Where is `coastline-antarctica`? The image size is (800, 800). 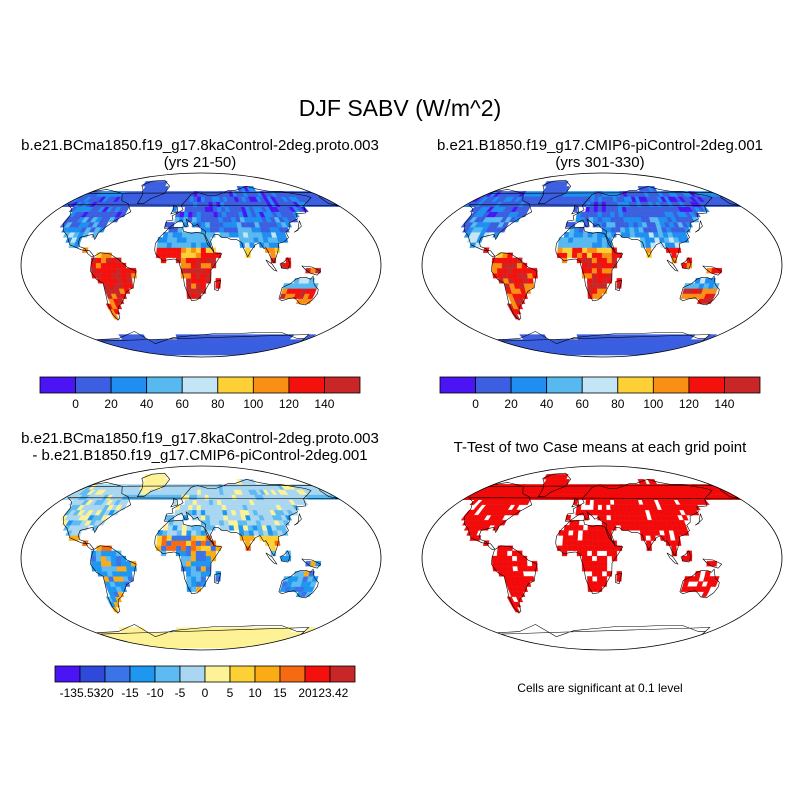 coastline-antarctica is located at coordinates (596, 344).